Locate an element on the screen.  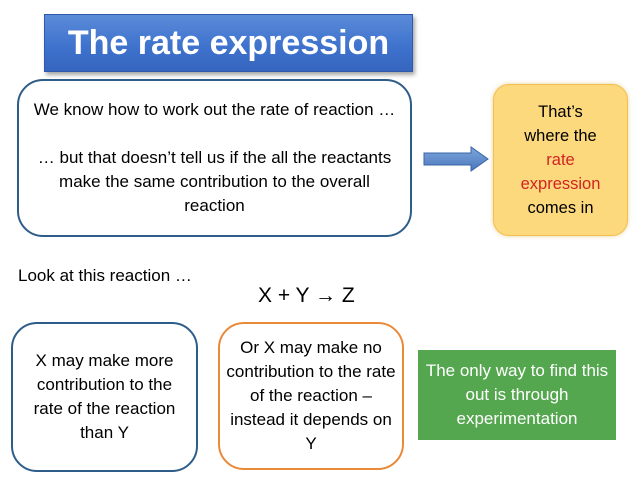
callout-highlight-2: expression is located at coordinates (560, 184).